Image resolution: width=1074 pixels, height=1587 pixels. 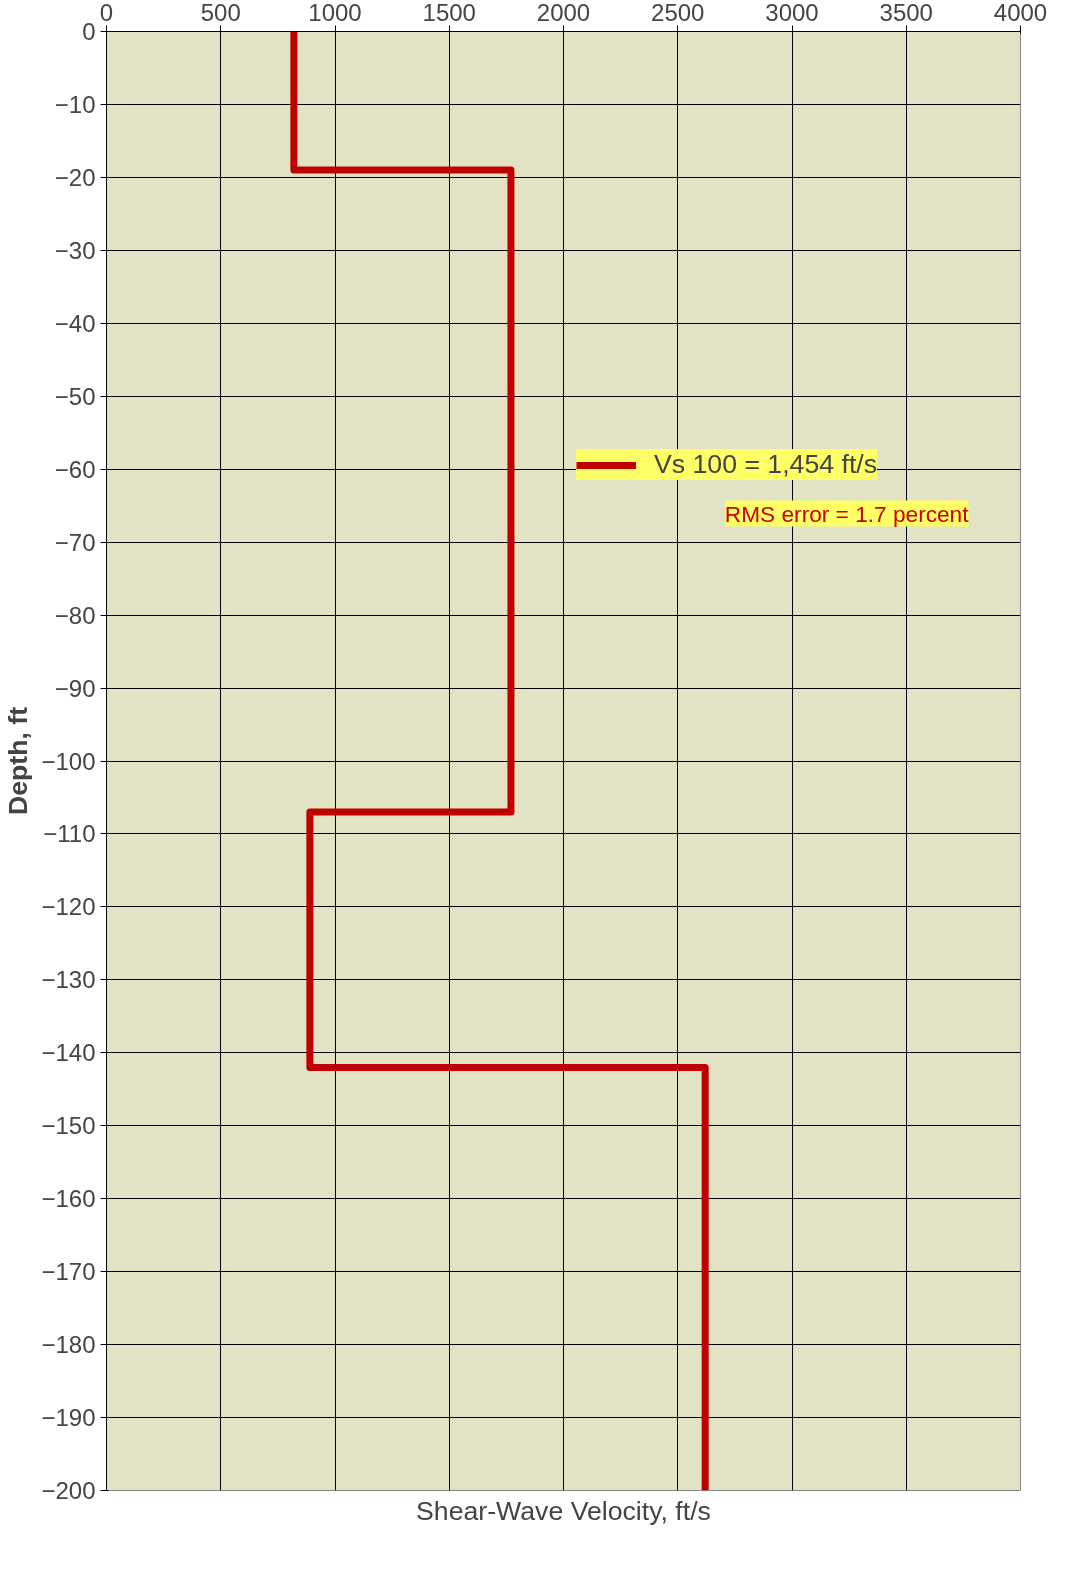 What do you see at coordinates (766, 464) in the screenshot?
I see `legend-label: Vs 100 = 1,454 ft/s` at bounding box center [766, 464].